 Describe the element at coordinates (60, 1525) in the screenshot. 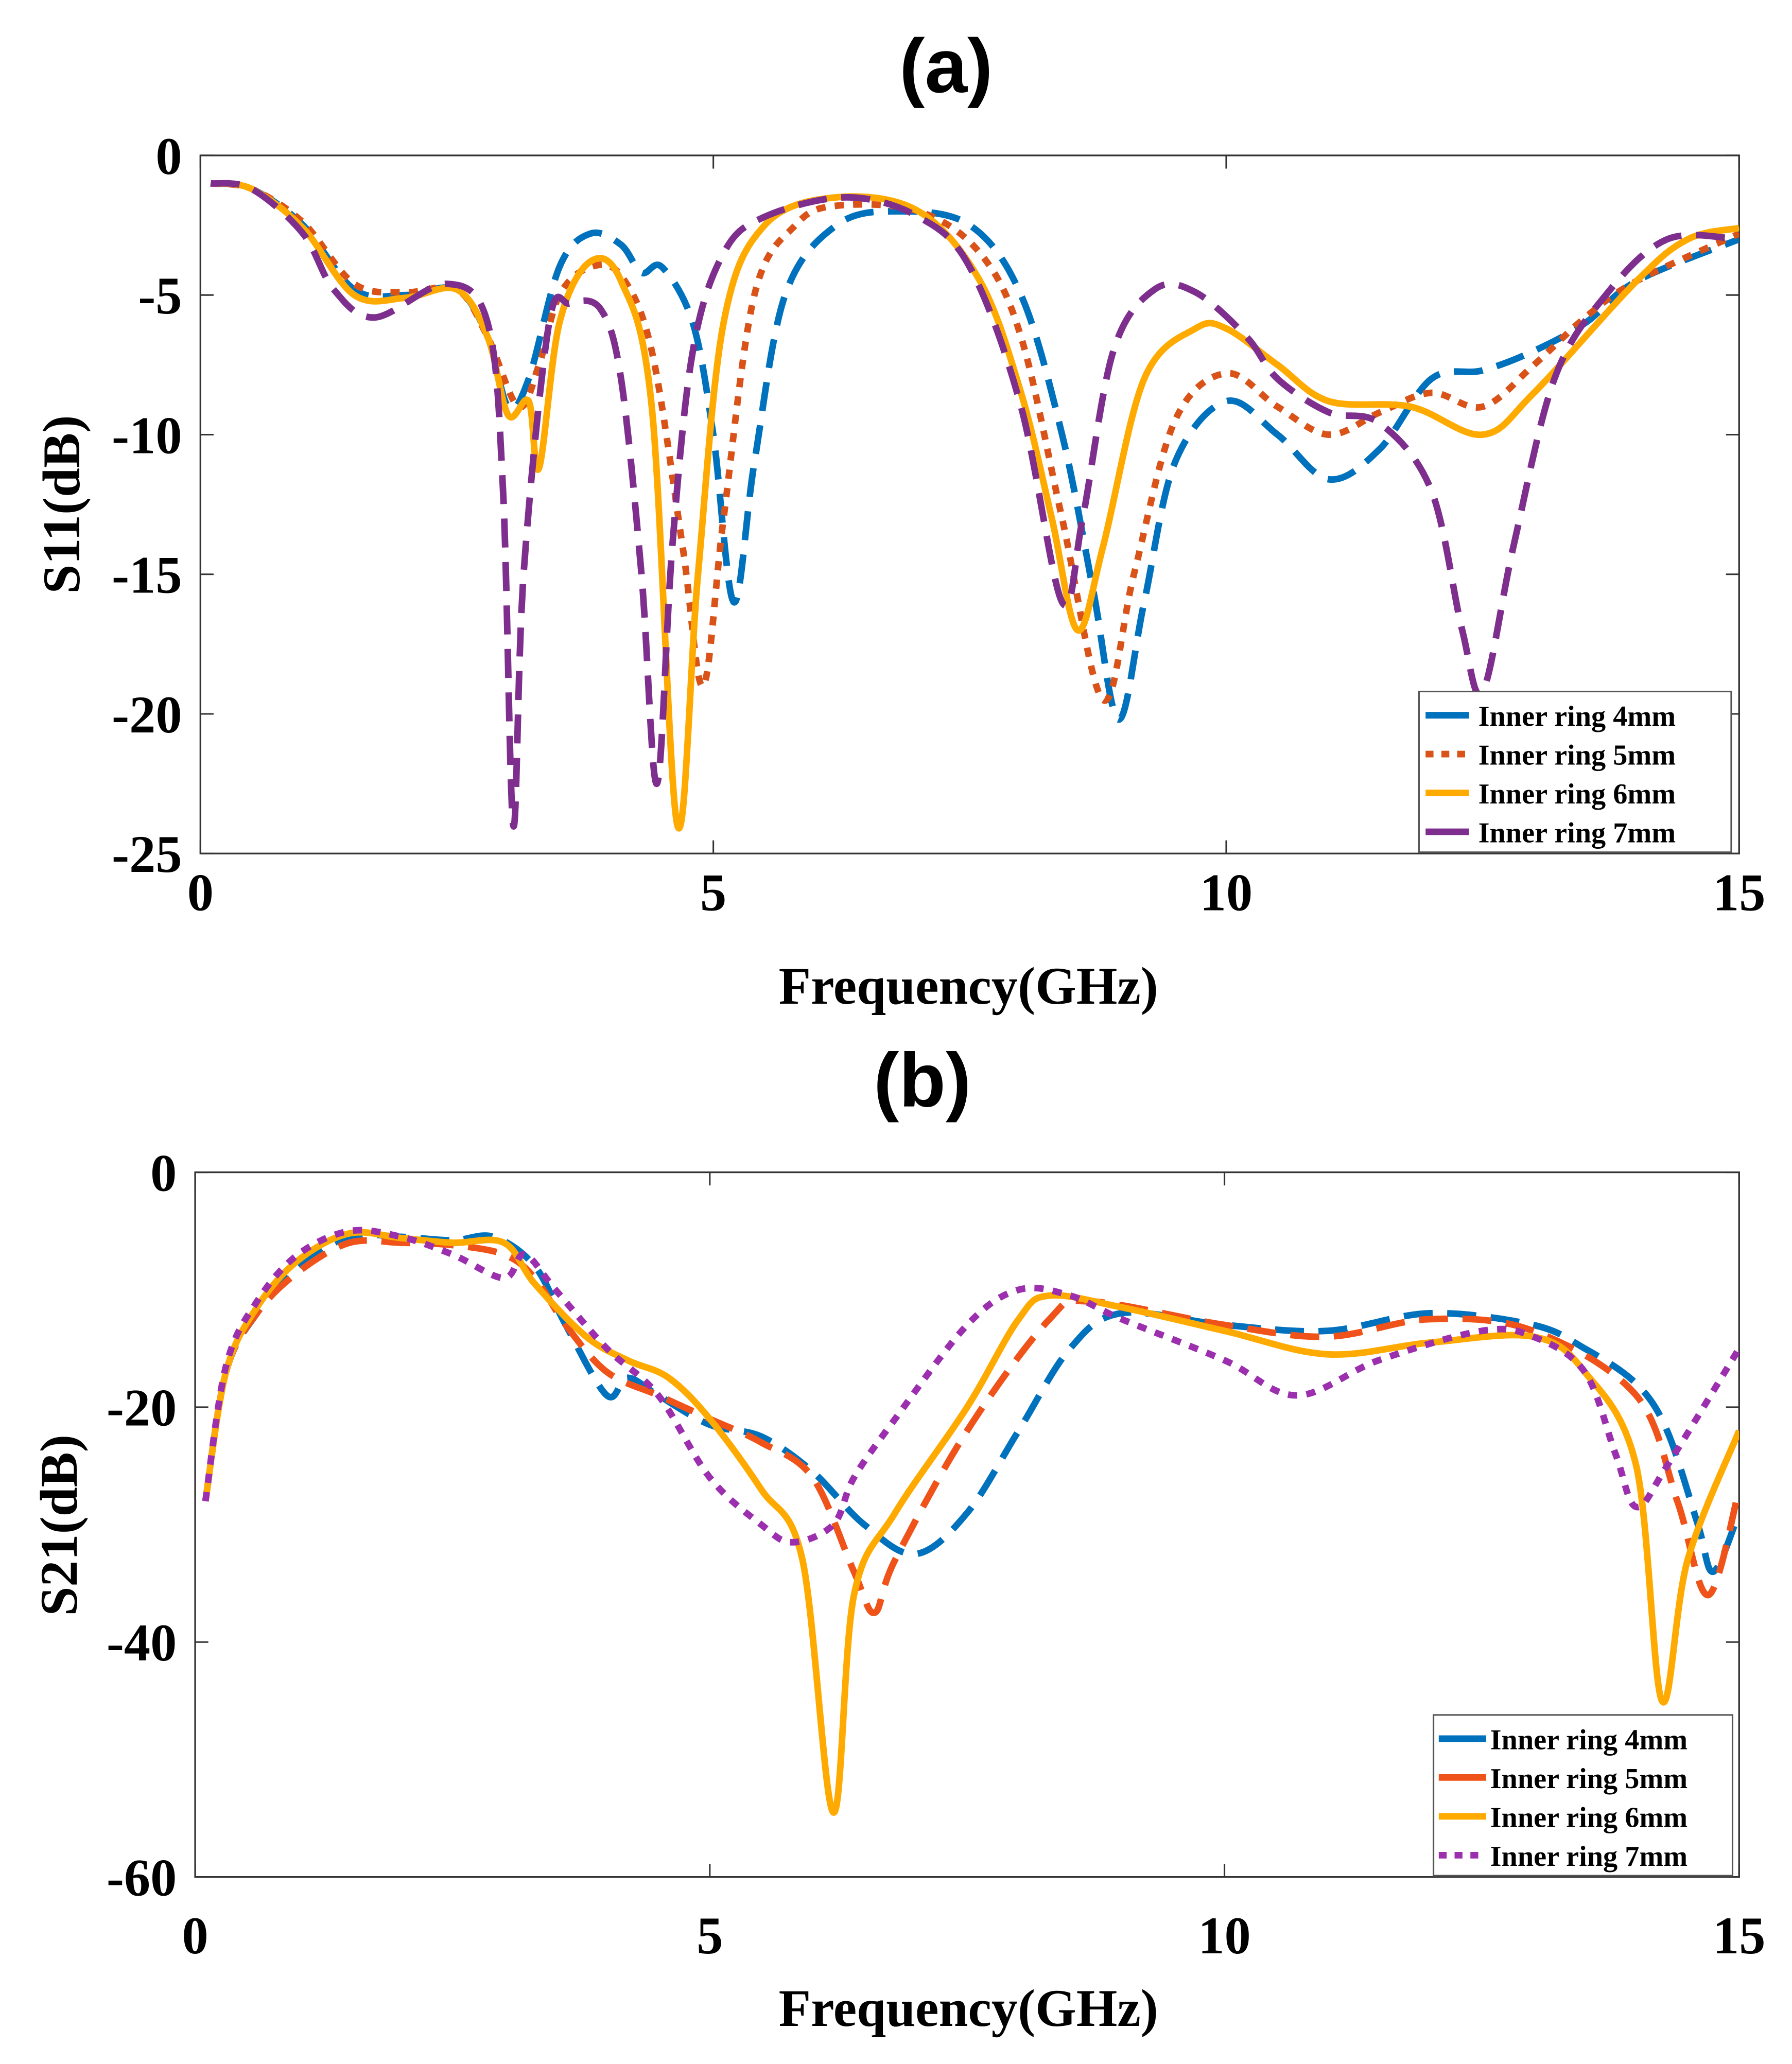

I see `y-axis-label: S21(dB)` at that location.